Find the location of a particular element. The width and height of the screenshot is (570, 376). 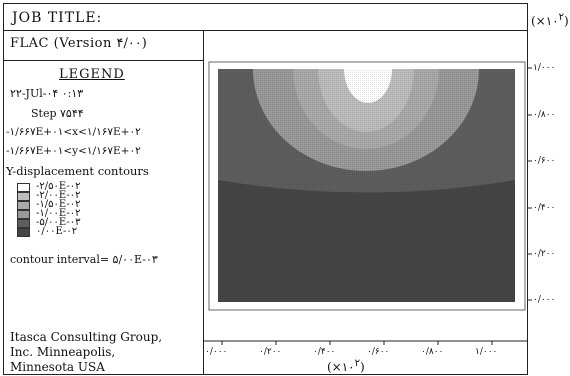

version-row: FLAC (Version ۴/۰۰) is located at coordinates (103, 45).